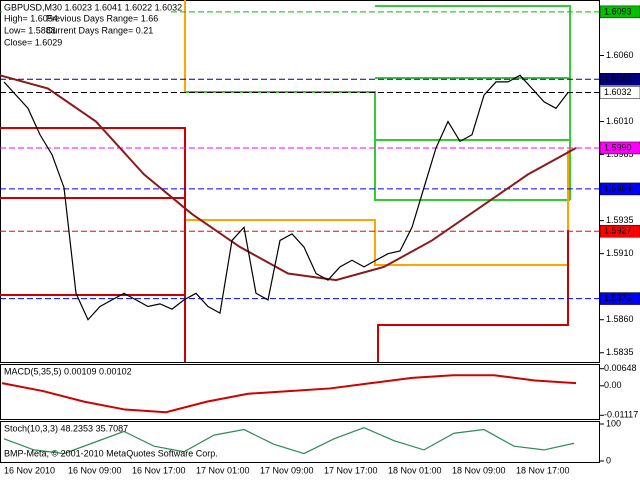 The width and height of the screenshot is (640, 480). What do you see at coordinates (620, 220) in the screenshot?
I see `y-tick-label: 1.5935` at bounding box center [620, 220].